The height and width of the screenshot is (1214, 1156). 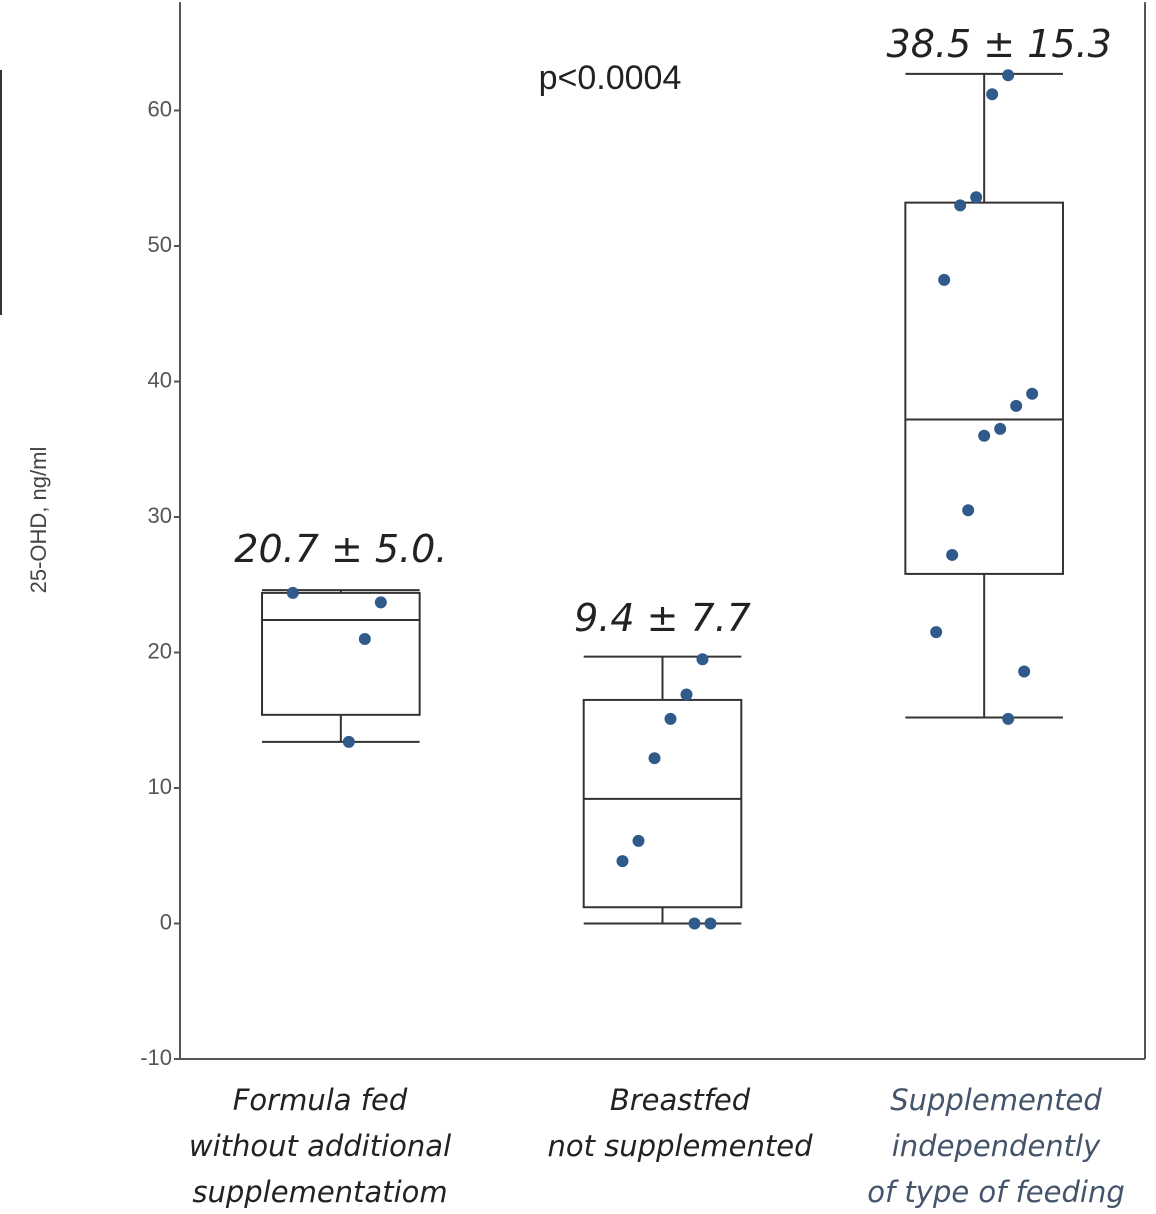 I want to click on x-tick-label: supplementatiom, so click(x=319, y=1192).